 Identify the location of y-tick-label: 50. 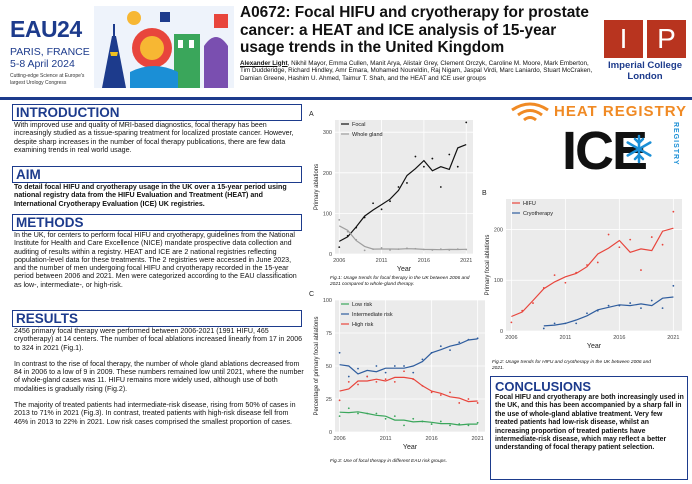
(329, 367).